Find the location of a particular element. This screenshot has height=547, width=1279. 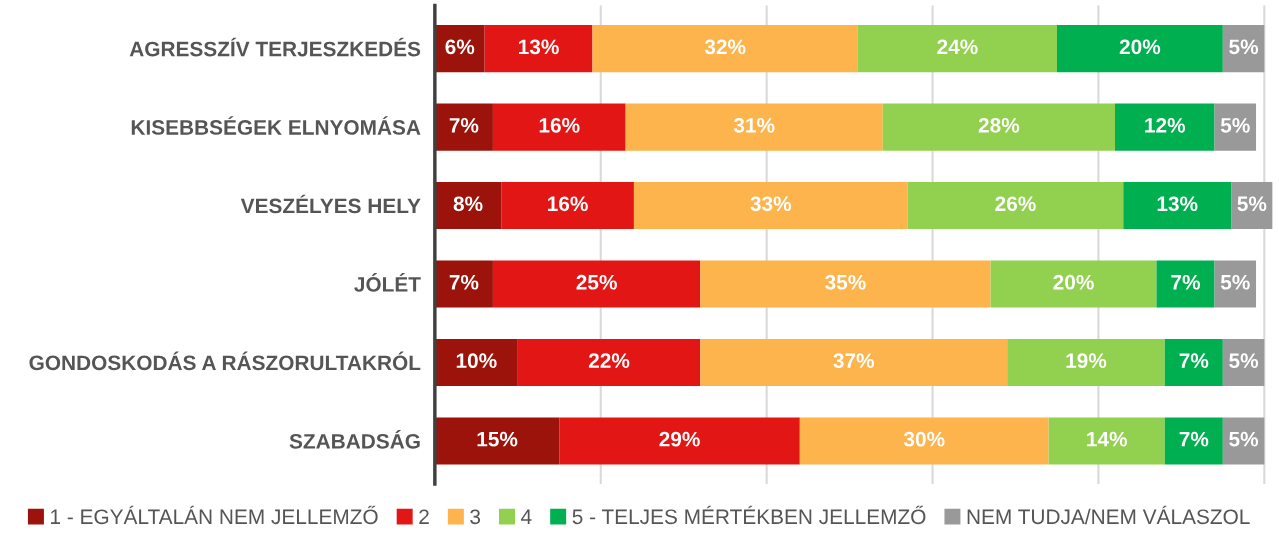

y-tick-label: AGRESSZÍV TERJESZKEDÉS is located at coordinates (275, 47).